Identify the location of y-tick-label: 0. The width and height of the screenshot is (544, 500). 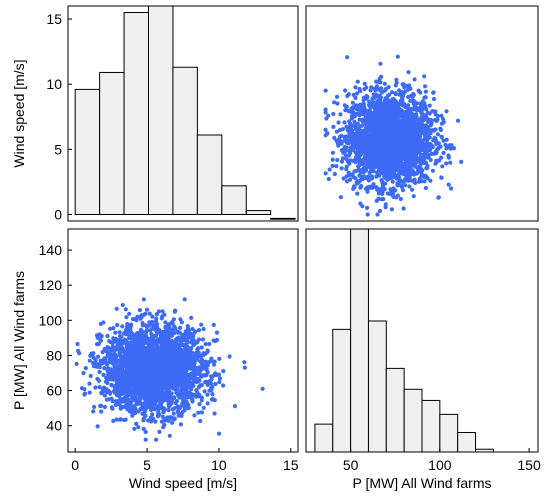
(58, 214).